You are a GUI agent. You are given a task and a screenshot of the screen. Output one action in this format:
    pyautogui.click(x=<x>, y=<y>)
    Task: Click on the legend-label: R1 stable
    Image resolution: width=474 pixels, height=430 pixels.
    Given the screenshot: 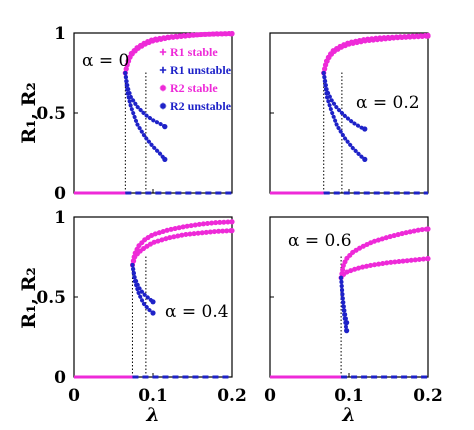 What is the action you would take?
    pyautogui.click(x=194, y=52)
    